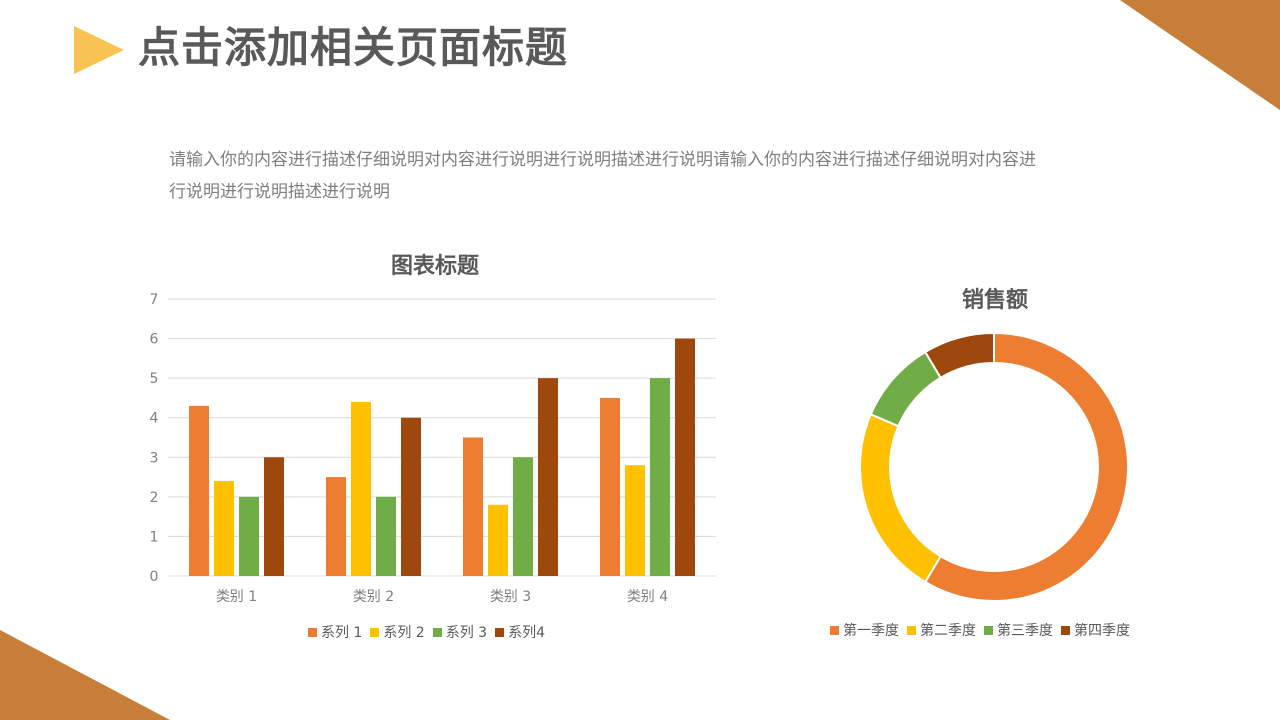  I want to click on y-tick-label: 5, so click(154, 379).